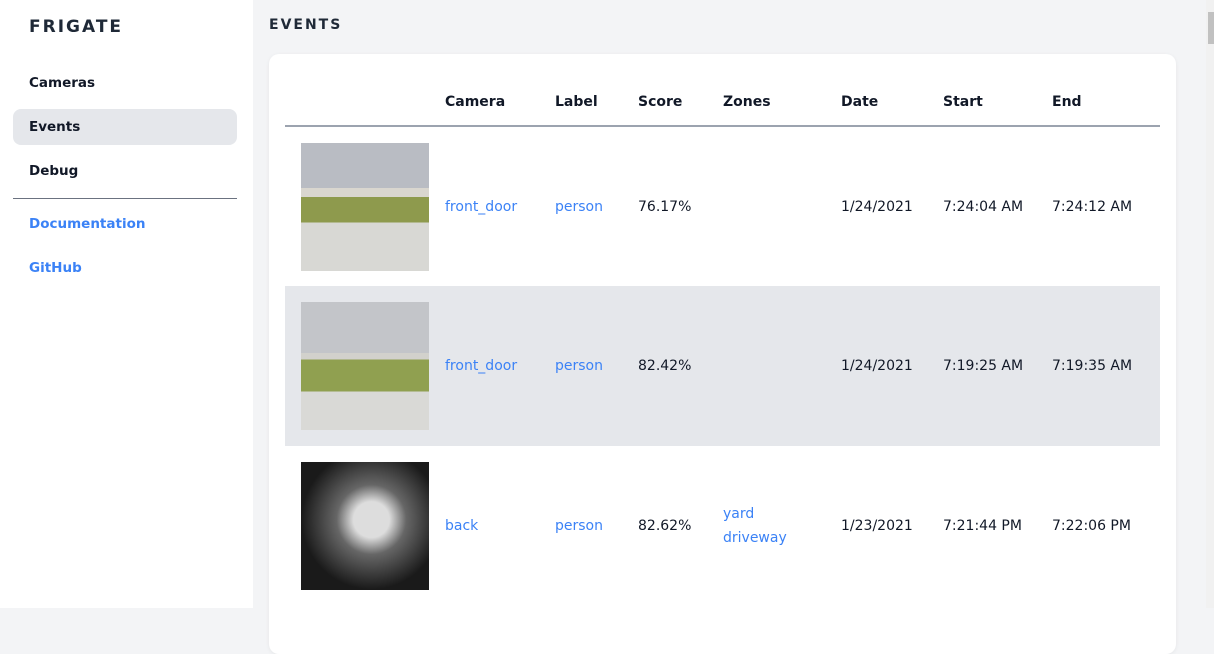 This screenshot has height=654, width=1214. Describe the element at coordinates (62, 83) in the screenshot. I see `sidebar-item-cameras: Cameras` at that location.